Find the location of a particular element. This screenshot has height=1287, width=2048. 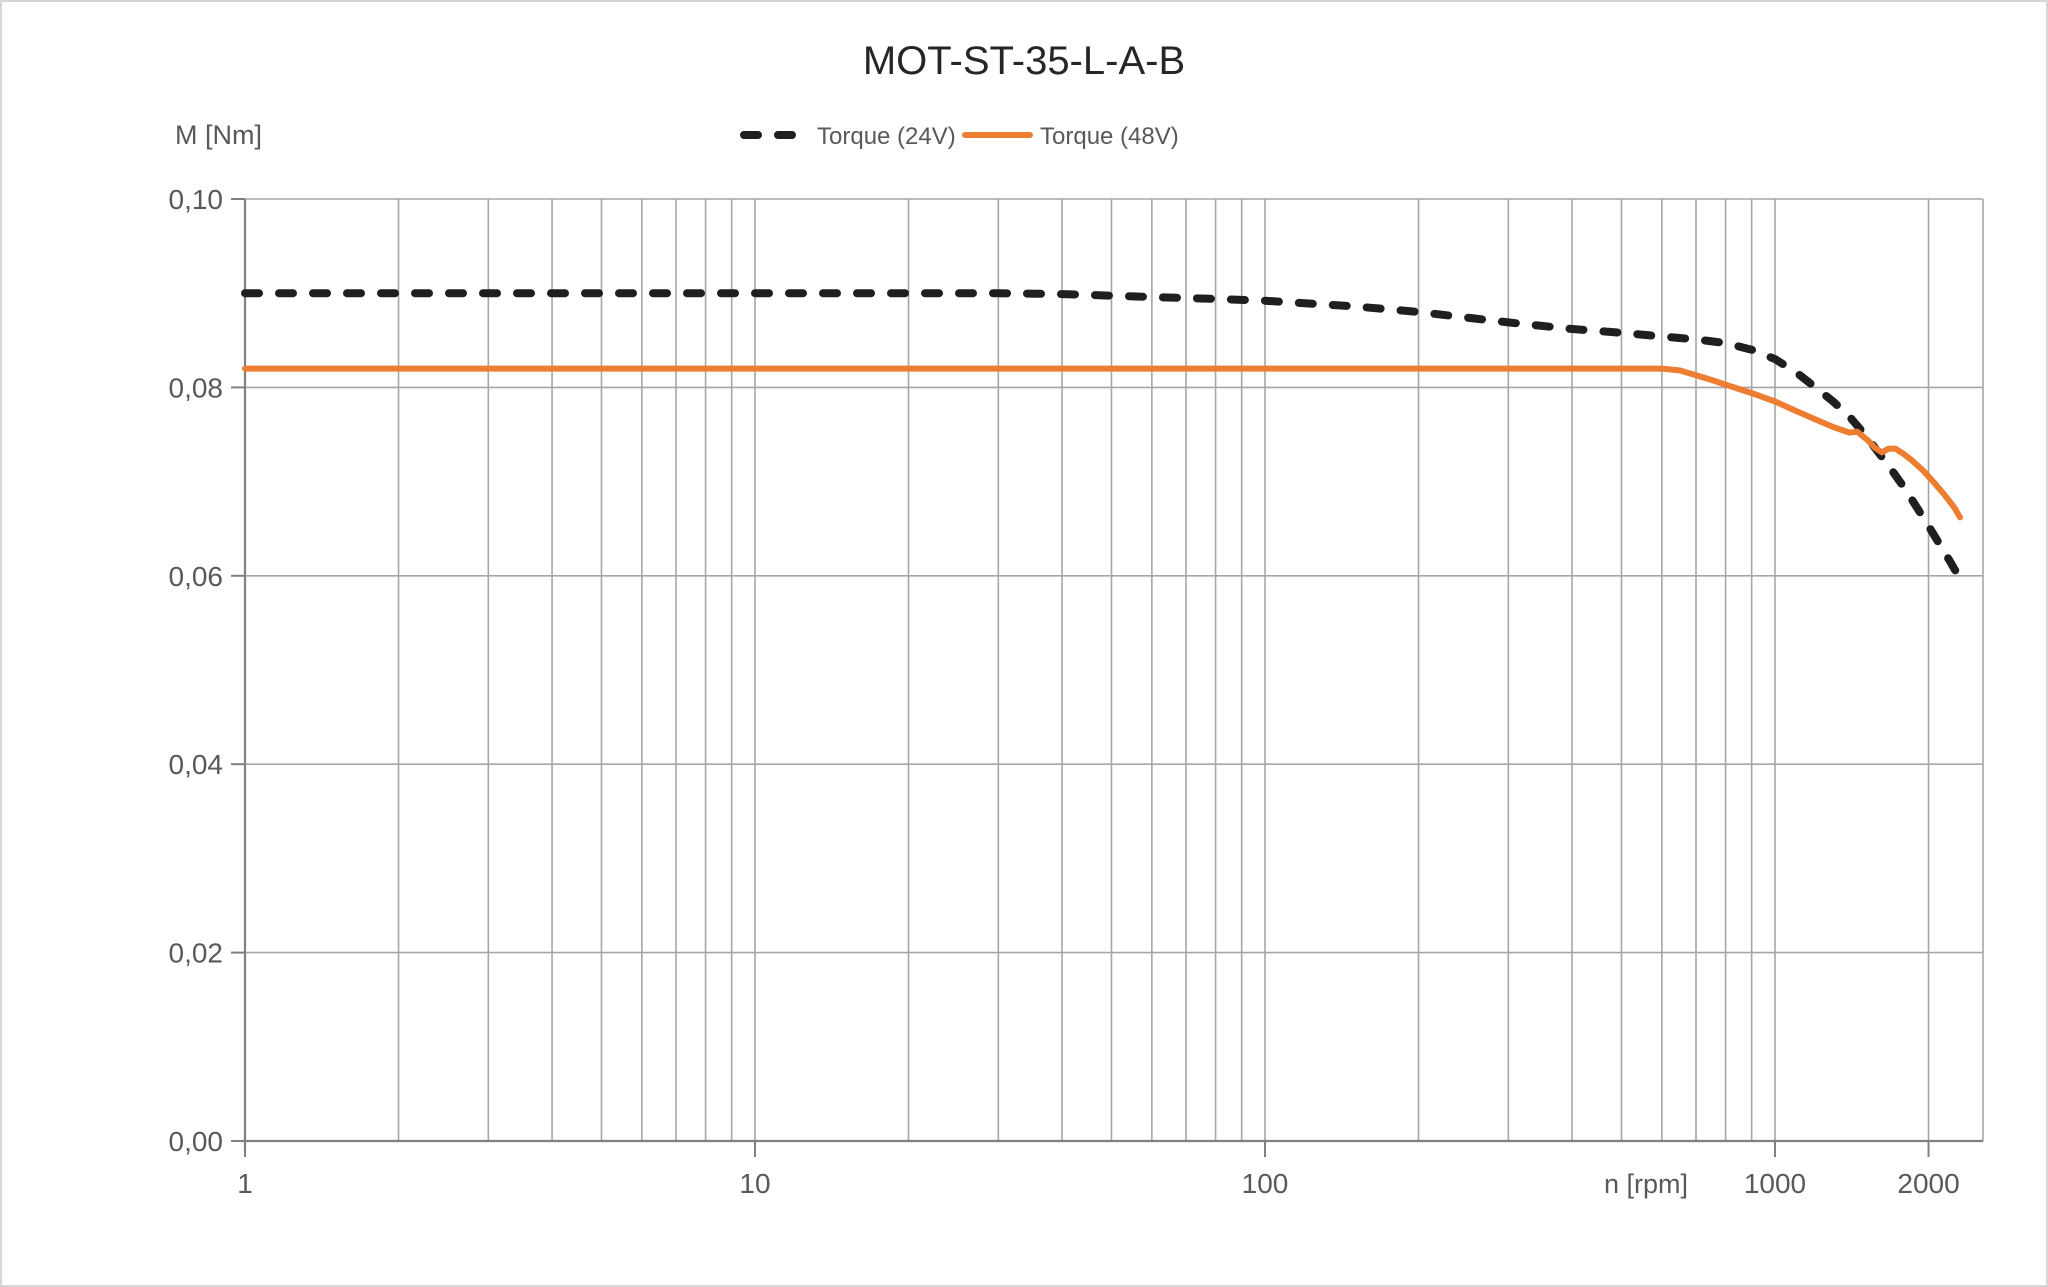

y-tick-label-0,10: 0,10 is located at coordinates (196, 199).